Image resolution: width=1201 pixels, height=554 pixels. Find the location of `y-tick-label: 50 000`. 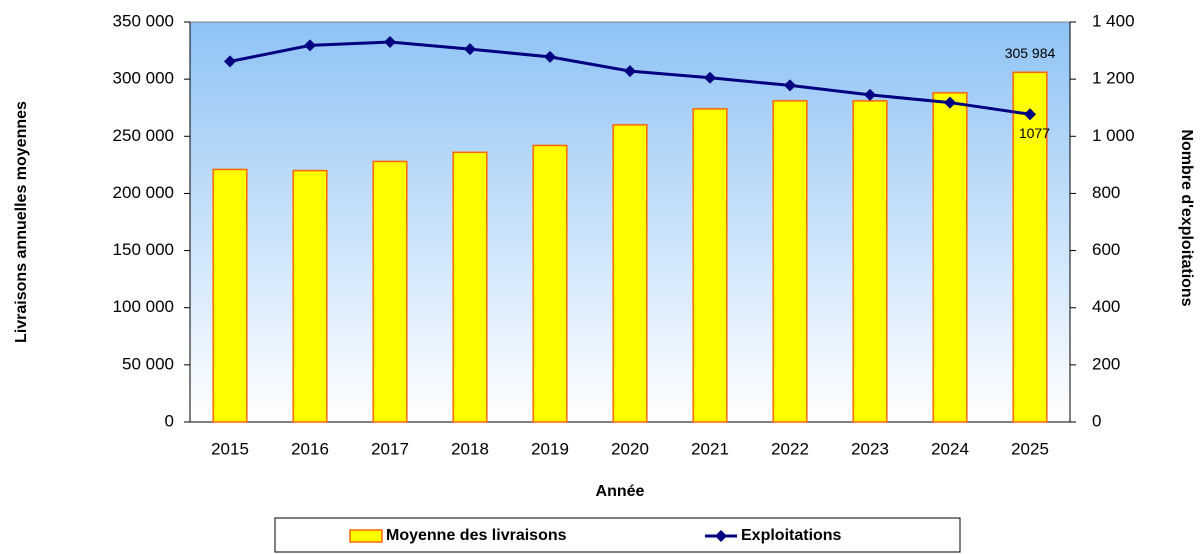

y-tick-label: 50 000 is located at coordinates (148, 363).